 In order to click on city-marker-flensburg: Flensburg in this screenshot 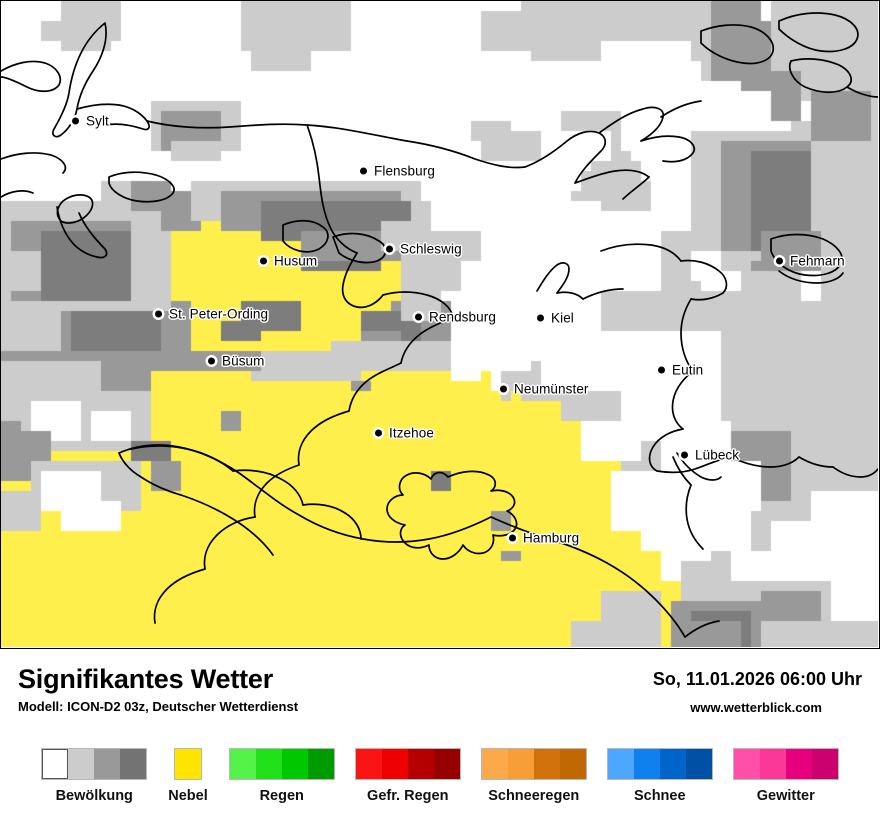, I will do `click(397, 171)`.